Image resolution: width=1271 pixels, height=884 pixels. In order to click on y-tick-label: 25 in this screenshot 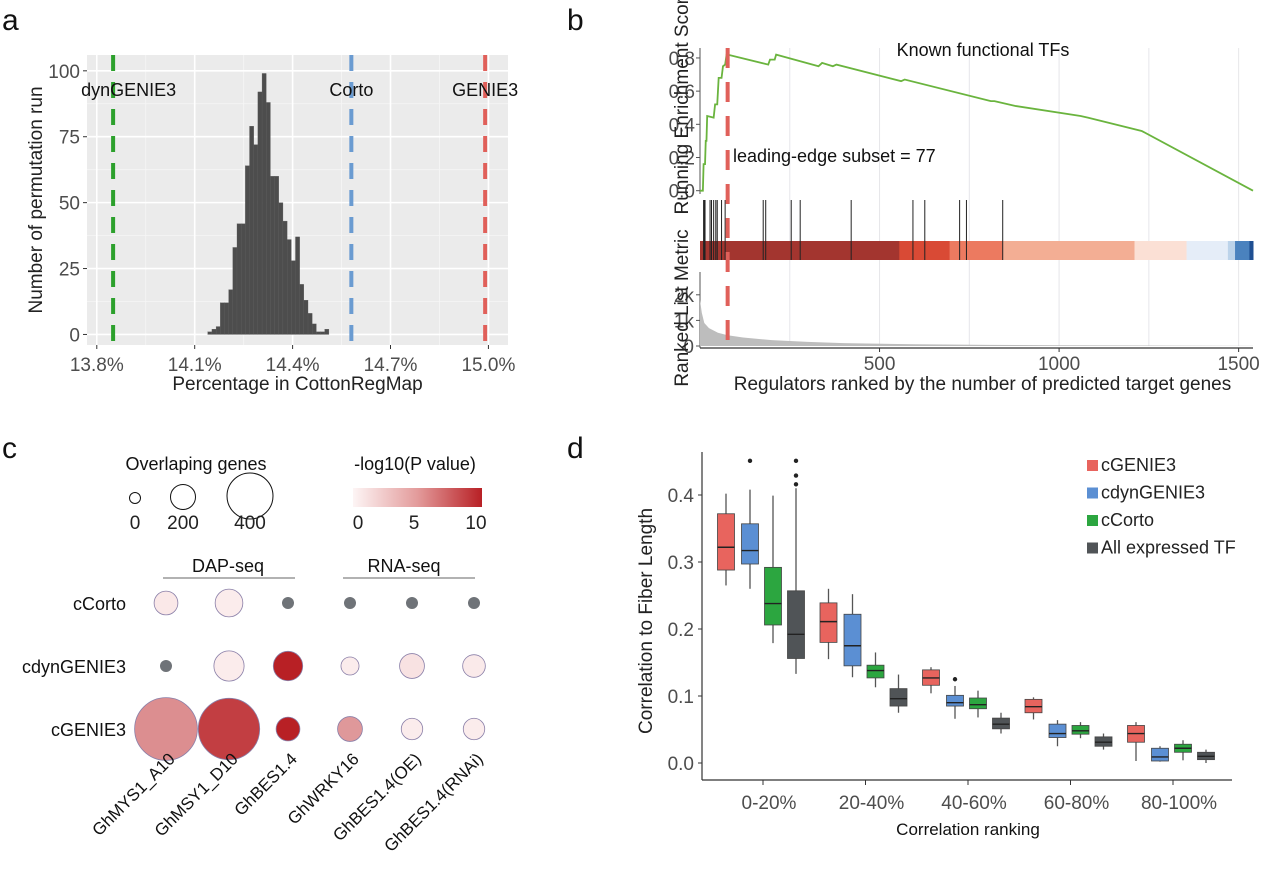, I will do `click(69, 270)`.